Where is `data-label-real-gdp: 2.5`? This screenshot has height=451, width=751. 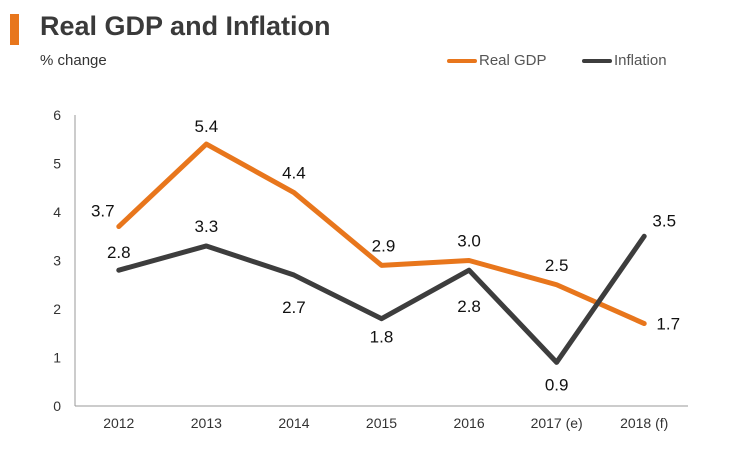 data-label-real-gdp: 2.5 is located at coordinates (557, 265).